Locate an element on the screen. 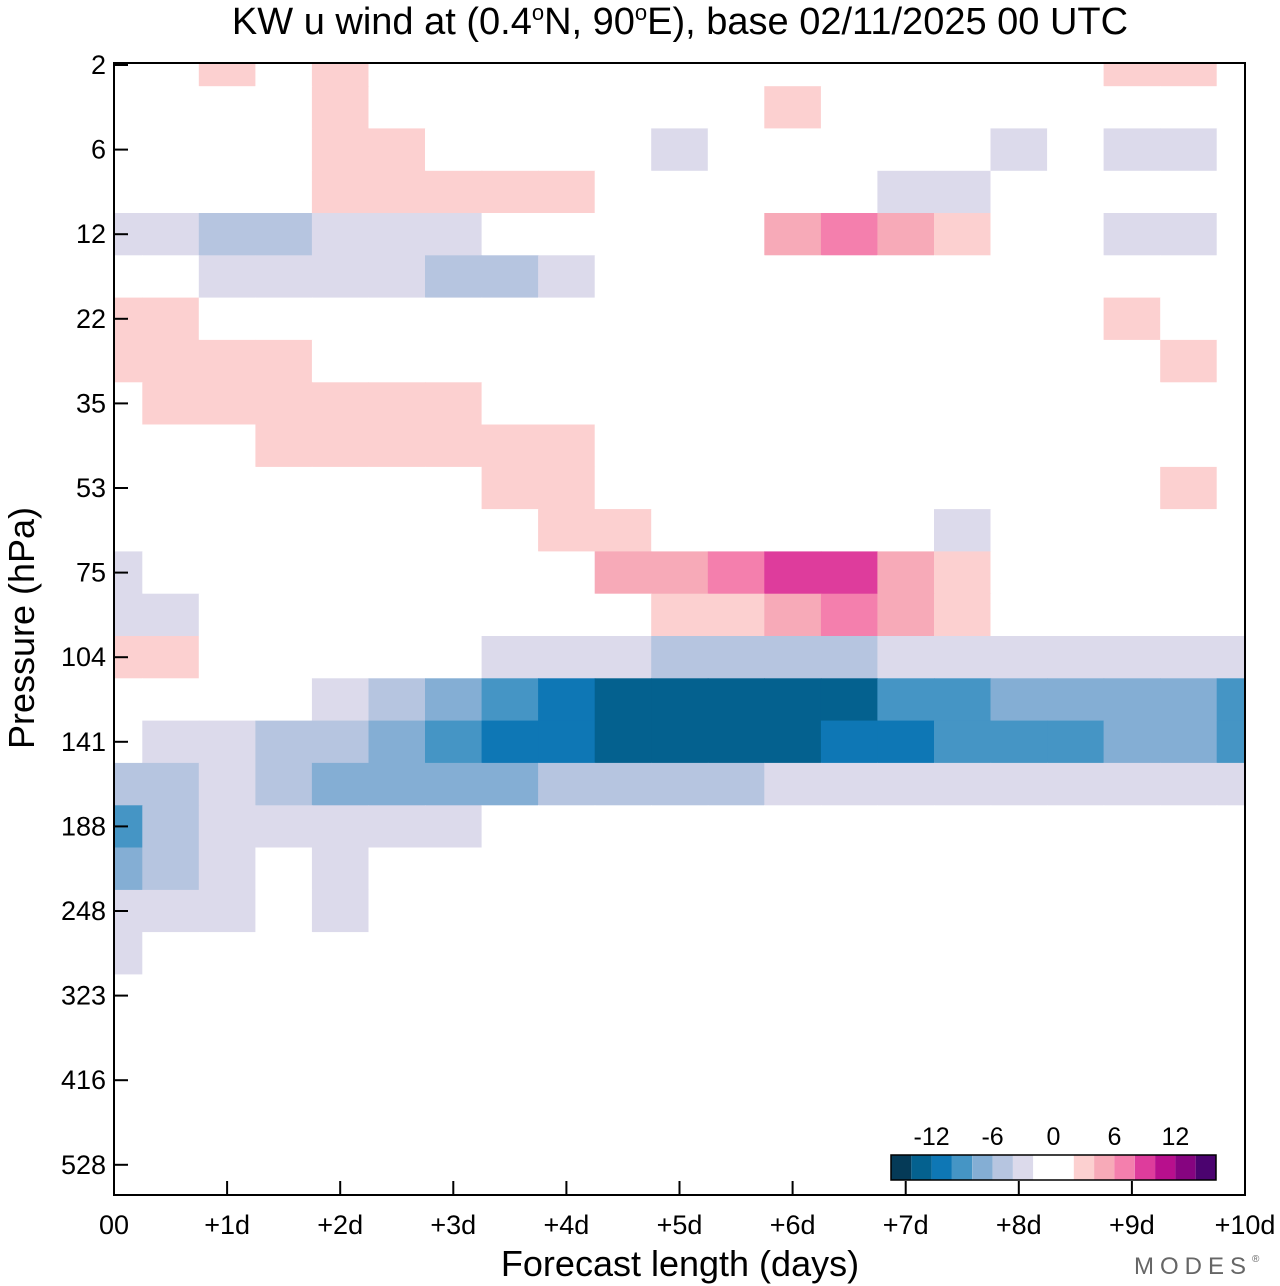 The width and height of the screenshot is (1280, 1286). y-tick-label: 12 is located at coordinates (91, 234).